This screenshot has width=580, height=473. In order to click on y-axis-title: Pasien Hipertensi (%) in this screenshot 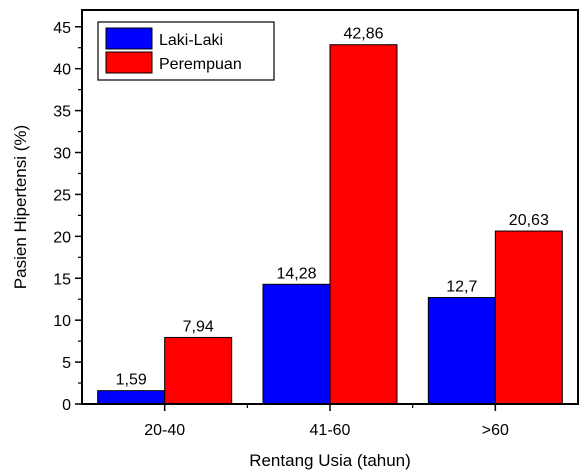, I will do `click(20, 207)`.